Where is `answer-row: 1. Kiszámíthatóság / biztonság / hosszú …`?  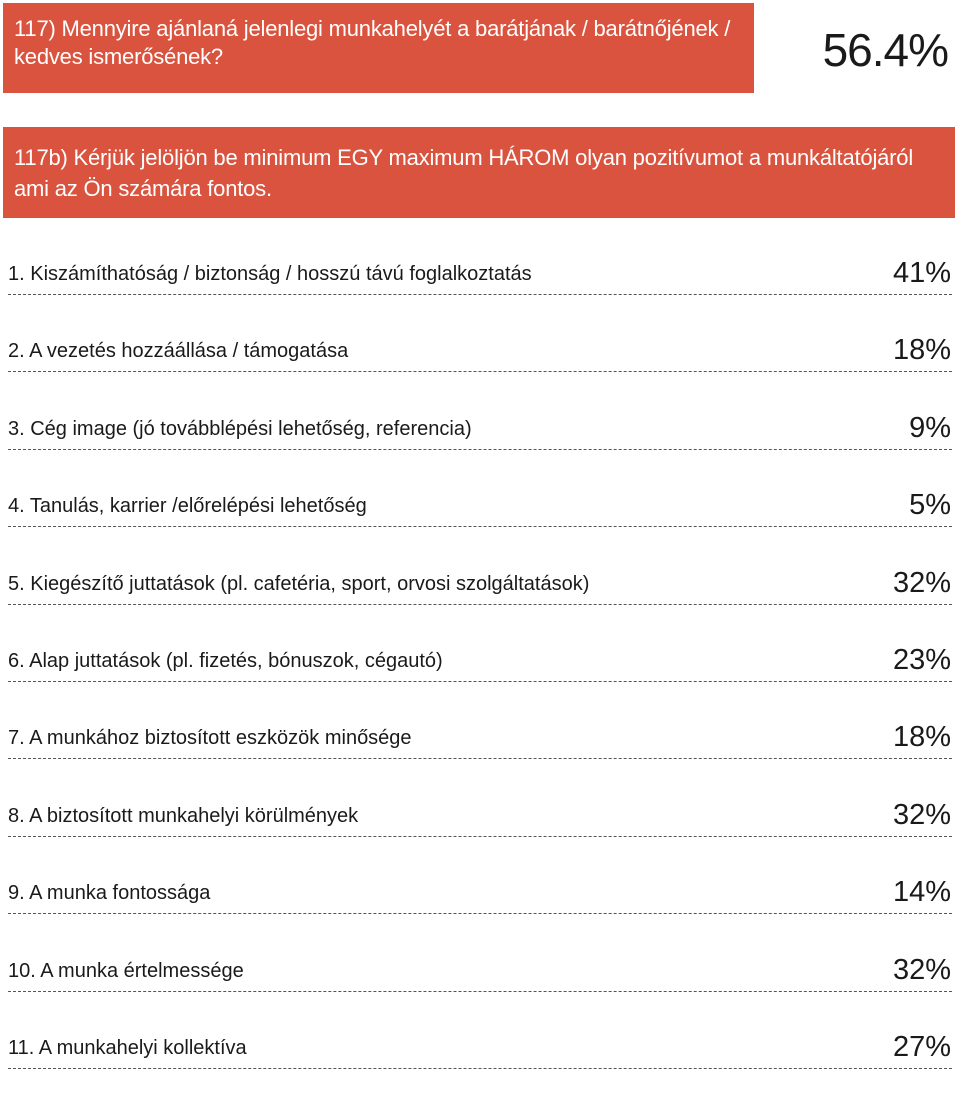 answer-row: 1. Kiszámíthatóság / biztonság / hosszú … is located at coordinates (480, 287).